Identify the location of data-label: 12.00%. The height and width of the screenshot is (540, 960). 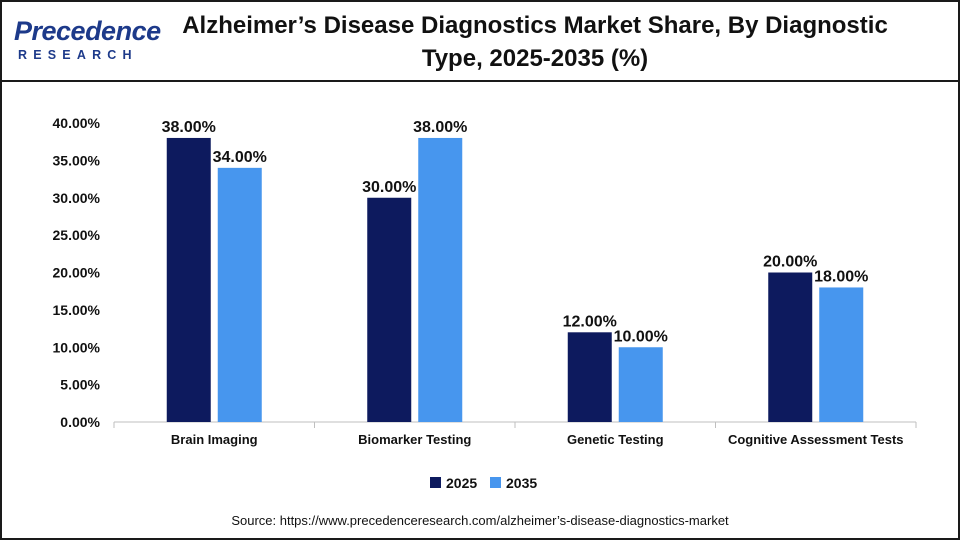
(590, 321).